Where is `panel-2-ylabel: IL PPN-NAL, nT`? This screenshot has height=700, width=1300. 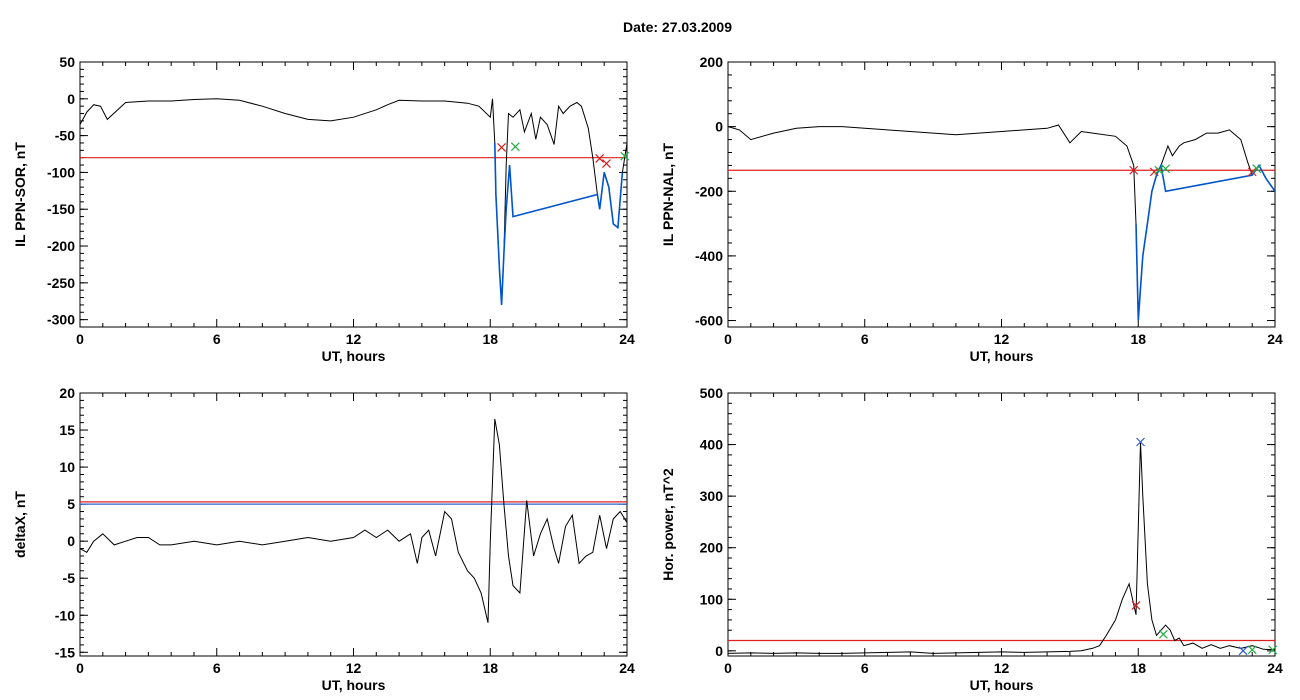 panel-2-ylabel: IL PPN-NAL, nT is located at coordinates (668, 194).